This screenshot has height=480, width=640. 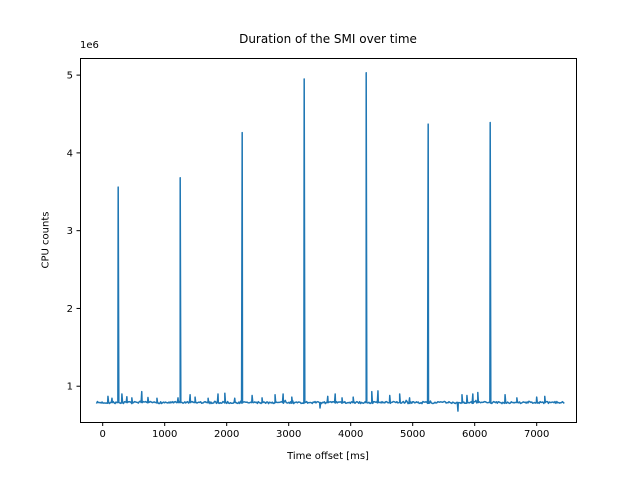 I want to click on x-tick-label: 0, so click(x=103, y=434).